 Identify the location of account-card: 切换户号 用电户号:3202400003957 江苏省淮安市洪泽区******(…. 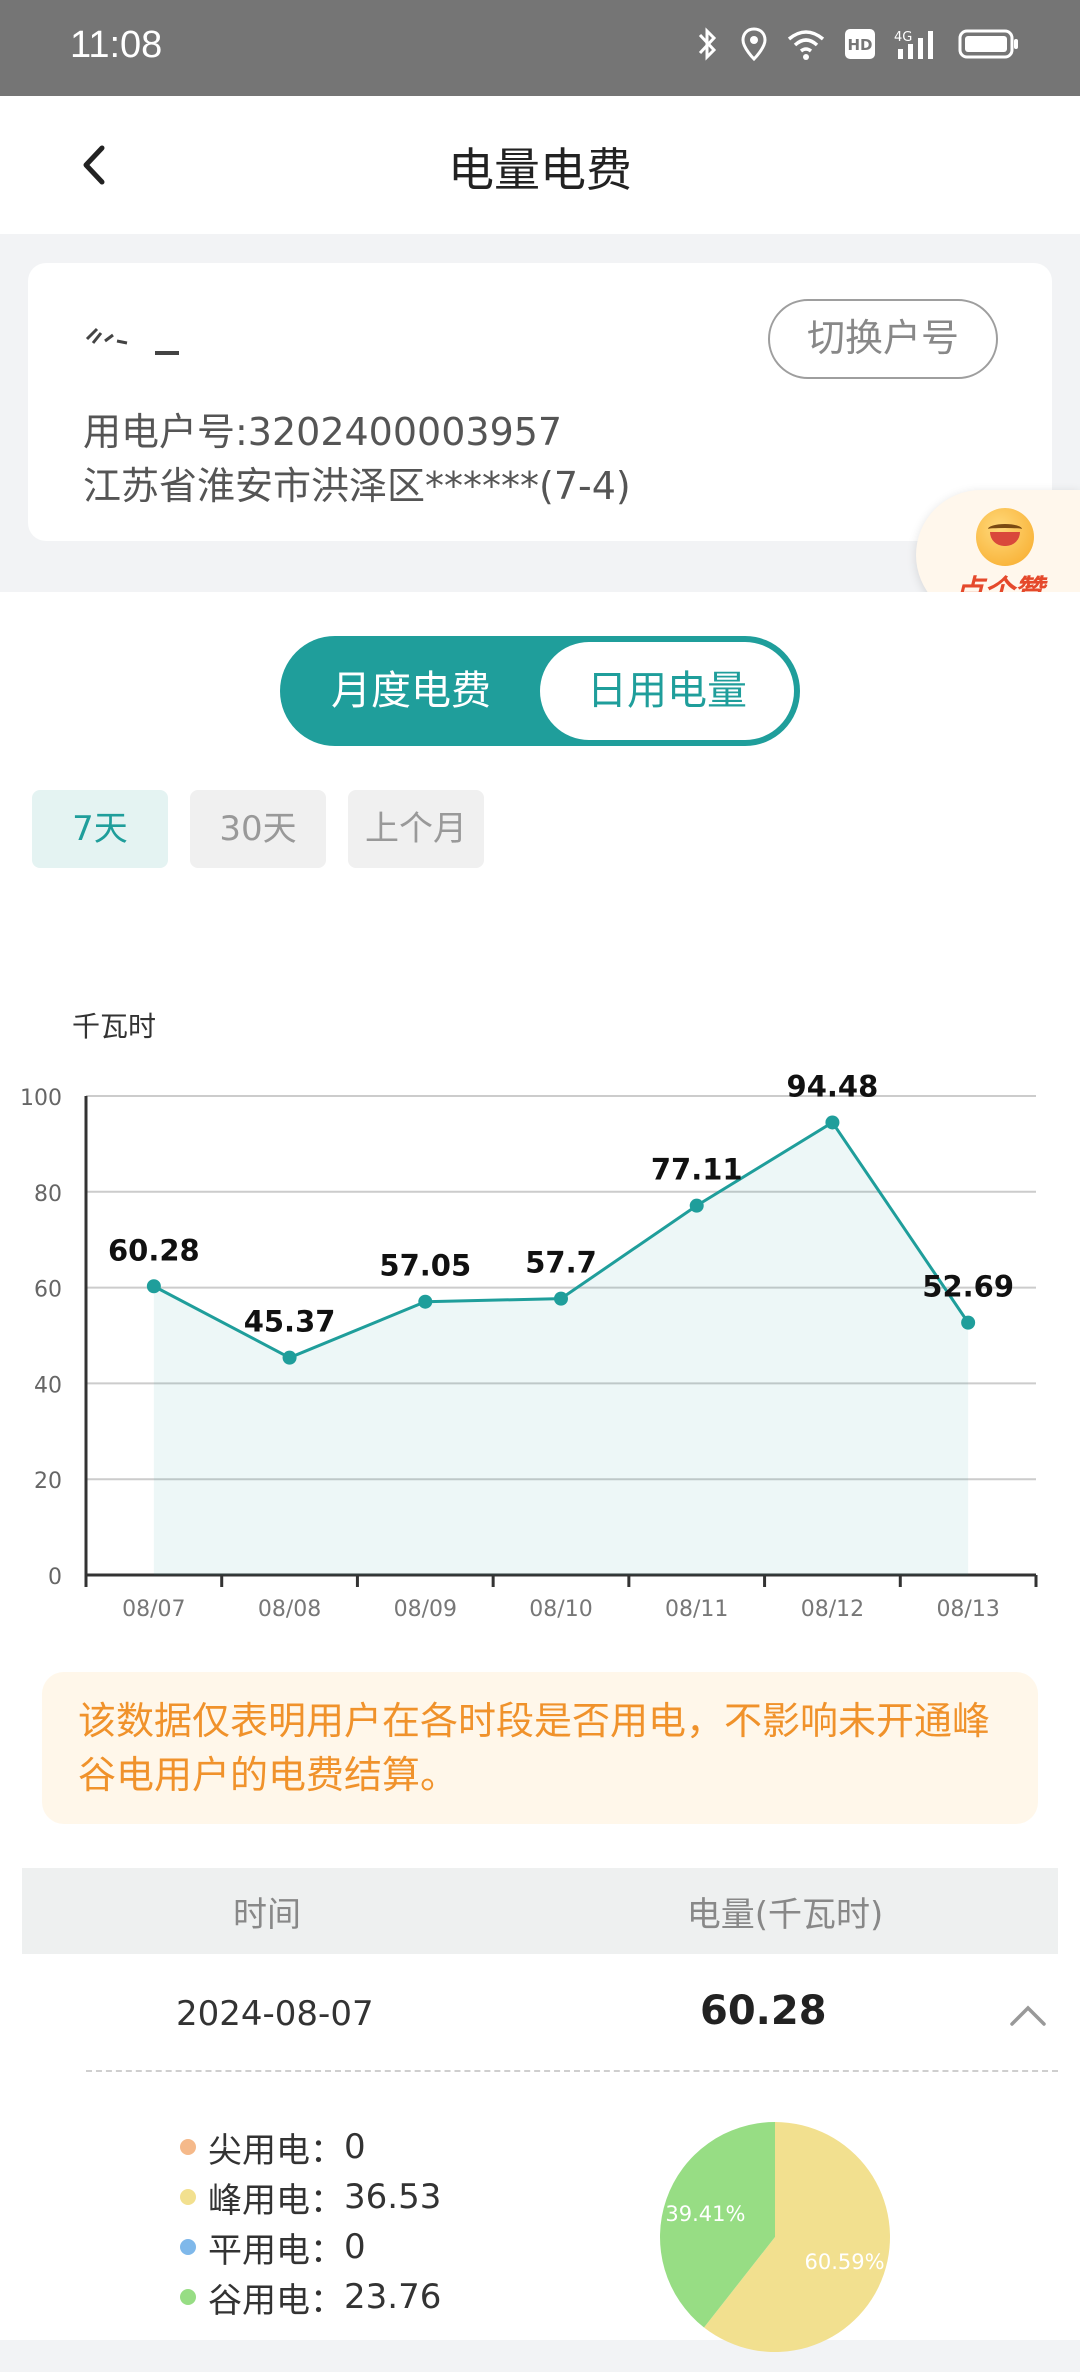
(540, 402).